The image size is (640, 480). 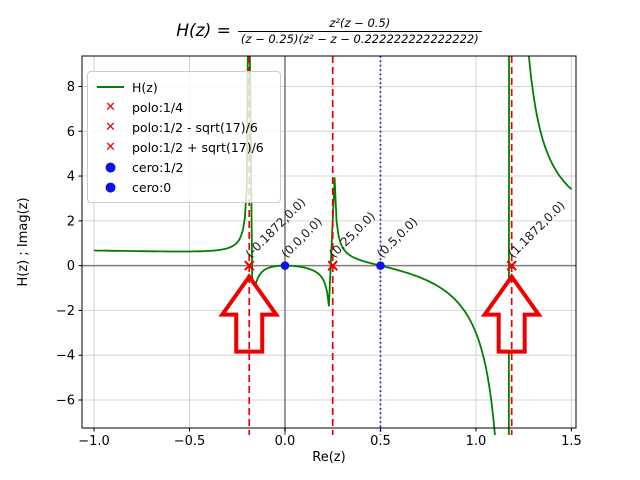 I want to click on legend-item-polo-minus-sqrt17: polo:1/2 - sqrt(17)/6, so click(x=184, y=127).